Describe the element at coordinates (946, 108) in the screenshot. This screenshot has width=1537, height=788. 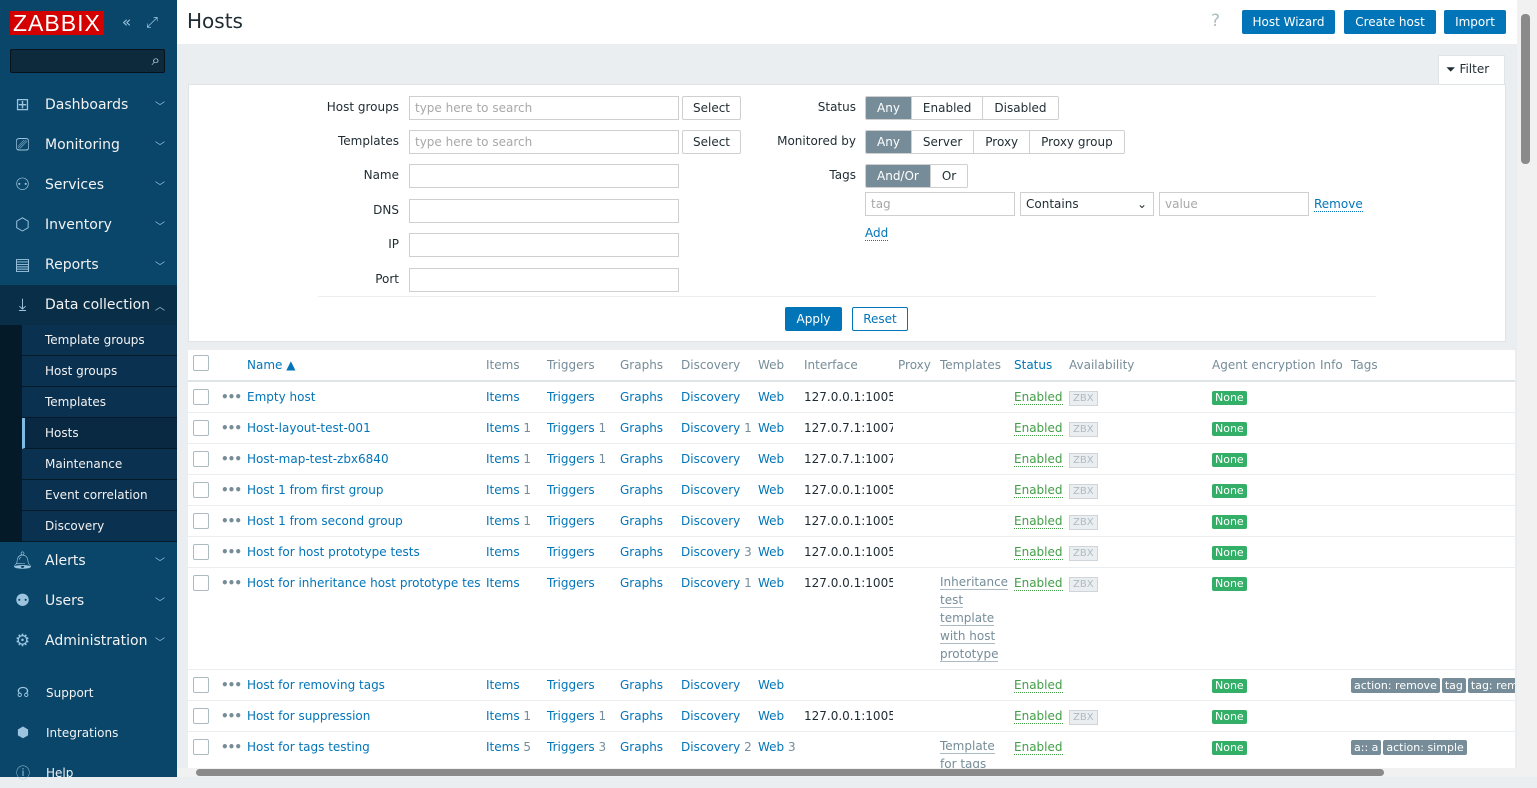
I see `status-option-enabled: Enabled` at that location.